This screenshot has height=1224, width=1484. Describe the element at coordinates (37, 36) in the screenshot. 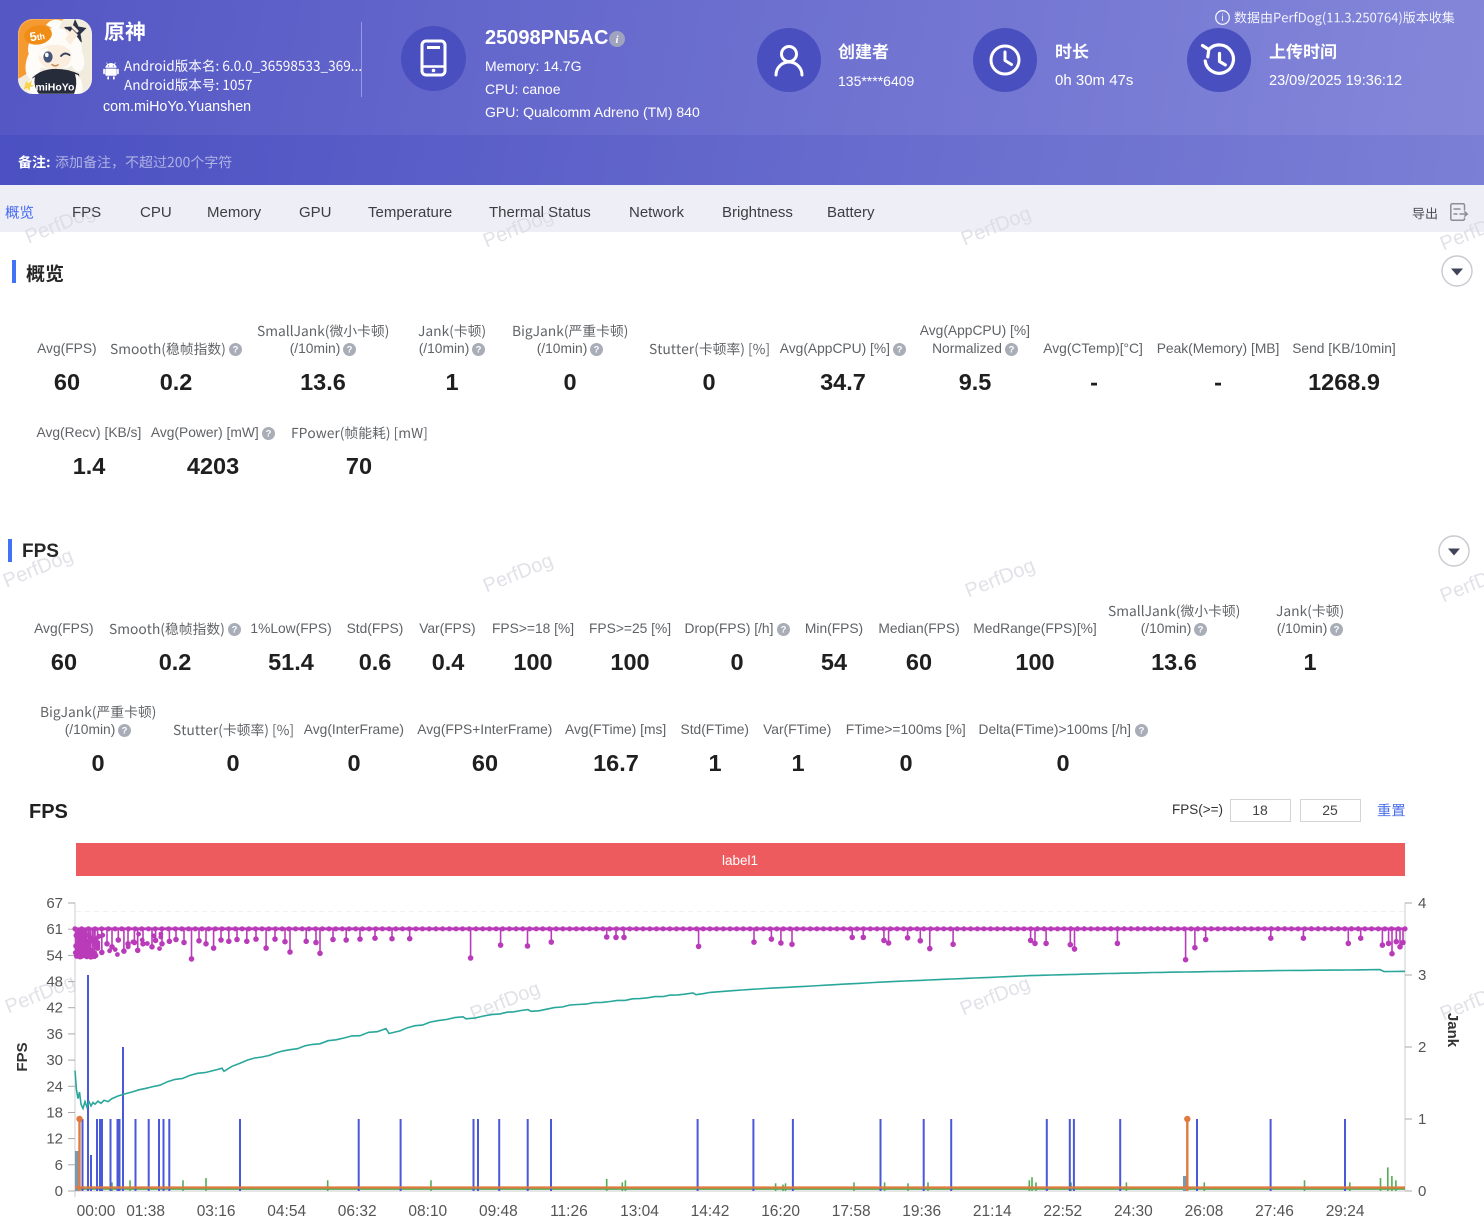

I see `svg-text: 5th` at that location.